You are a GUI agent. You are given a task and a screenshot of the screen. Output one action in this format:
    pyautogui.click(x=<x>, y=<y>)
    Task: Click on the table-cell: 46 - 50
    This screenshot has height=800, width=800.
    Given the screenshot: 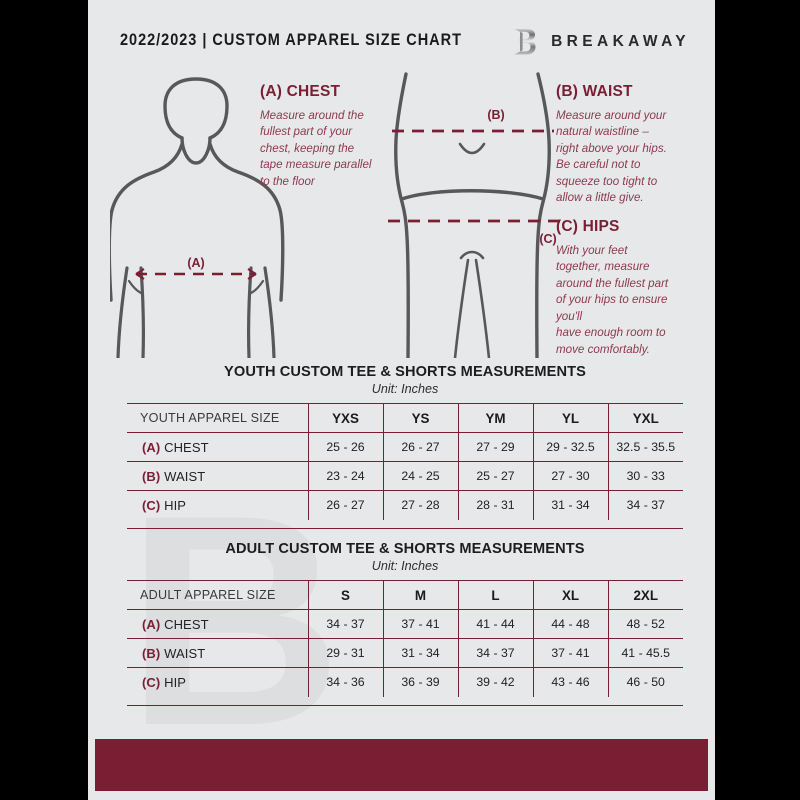 What is the action you would take?
    pyautogui.click(x=645, y=682)
    